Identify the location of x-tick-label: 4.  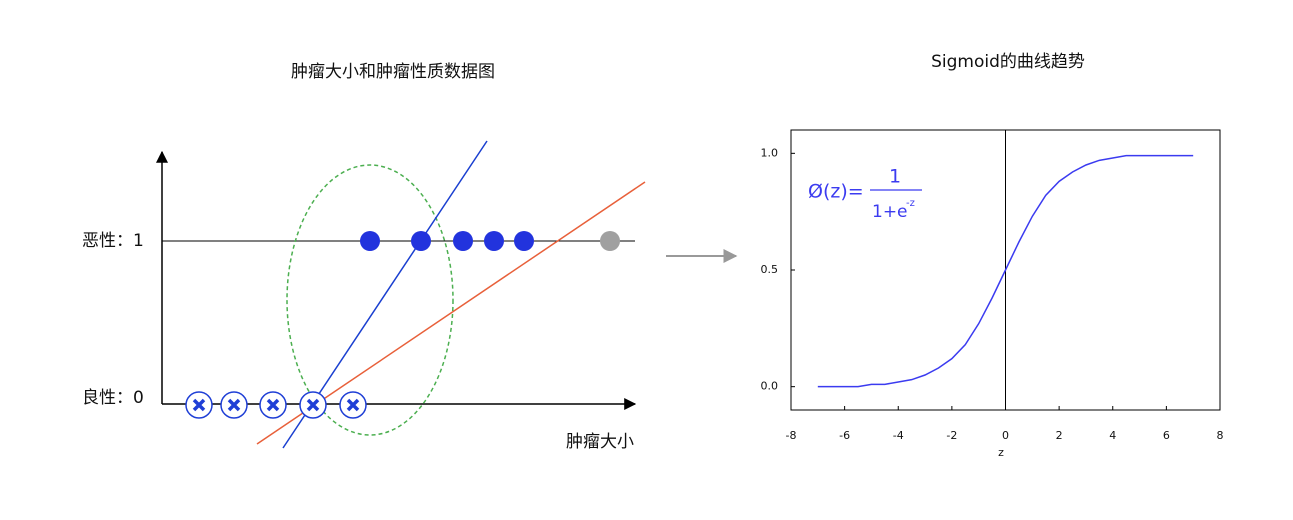
(1112, 435).